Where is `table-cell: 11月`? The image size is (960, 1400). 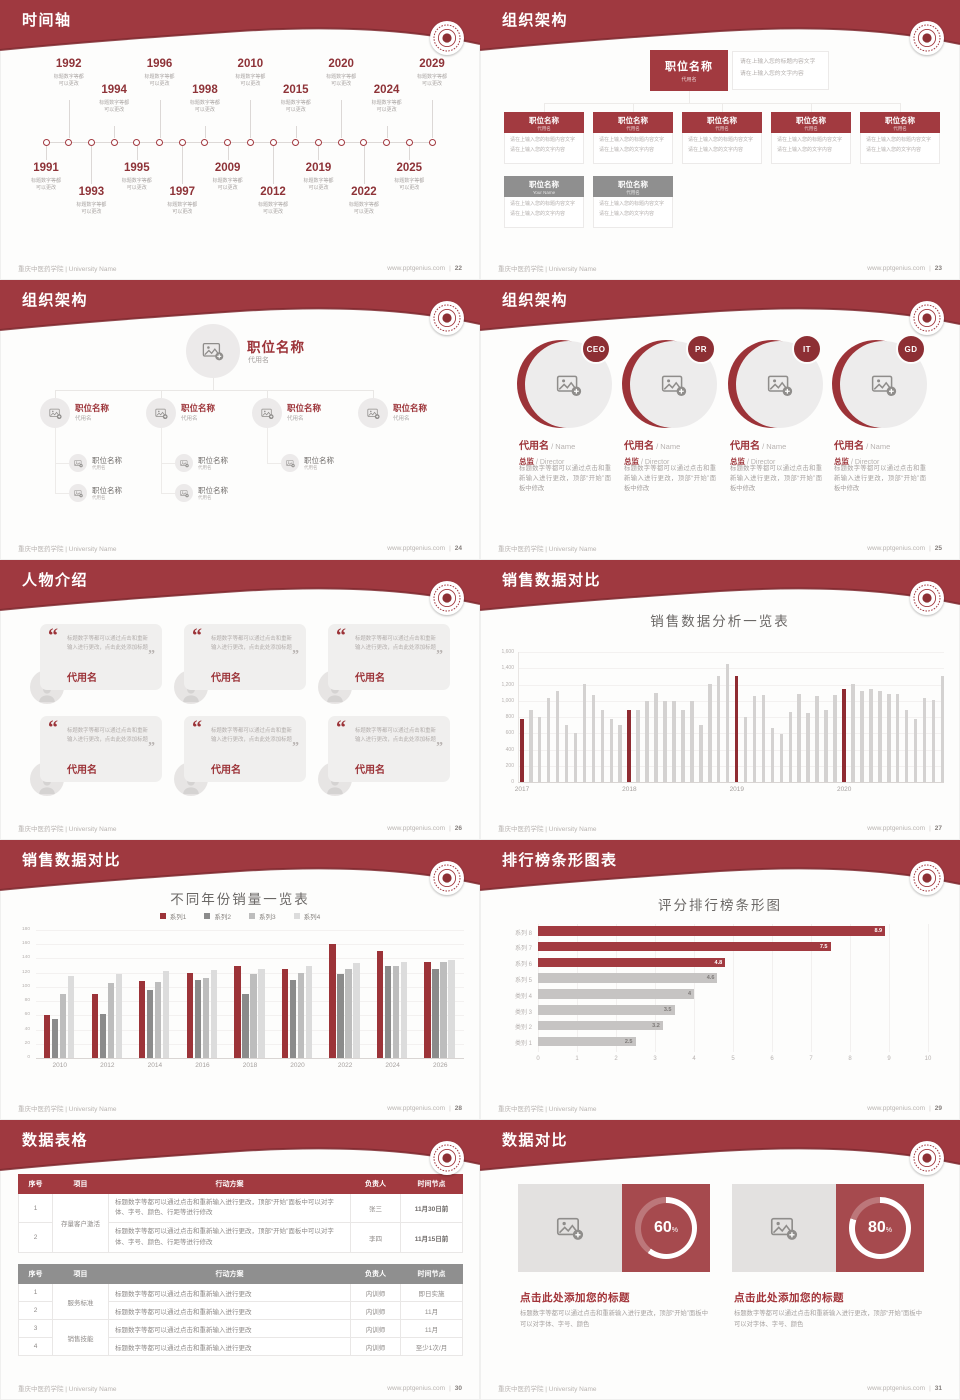
table-cell: 11月 is located at coordinates (431, 1328).